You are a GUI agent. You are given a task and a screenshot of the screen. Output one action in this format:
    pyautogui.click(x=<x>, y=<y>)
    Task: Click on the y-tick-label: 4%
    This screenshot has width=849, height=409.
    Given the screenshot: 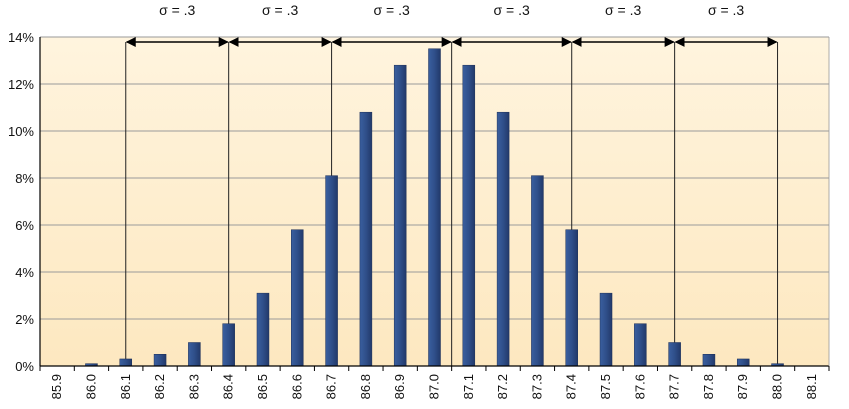 What is the action you would take?
    pyautogui.click(x=24, y=272)
    